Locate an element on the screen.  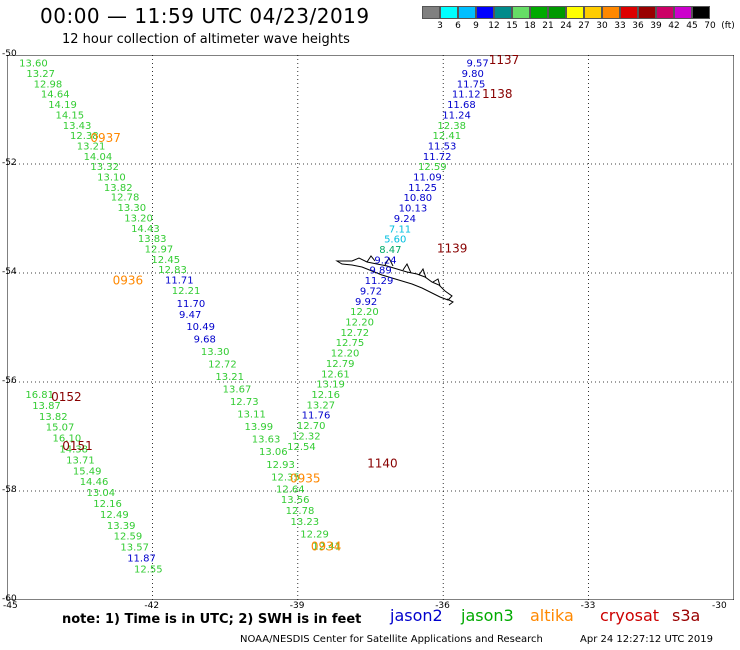
wave-height-value: 13.60 is located at coordinates (33, 64).